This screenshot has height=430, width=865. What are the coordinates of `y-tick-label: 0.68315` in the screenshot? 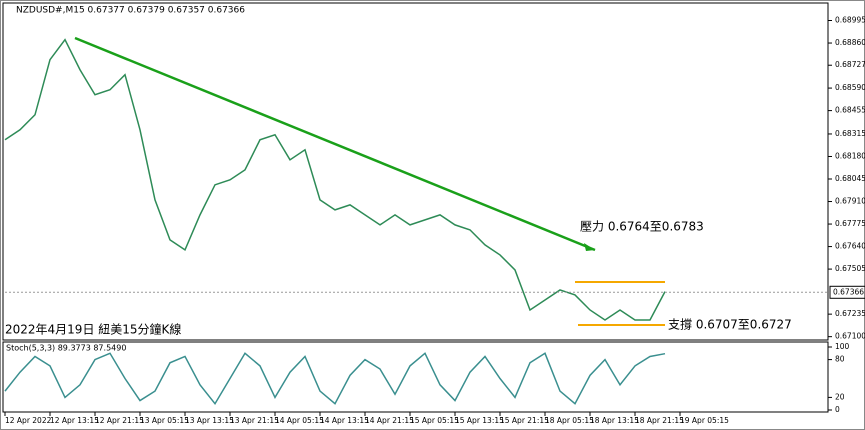 It's located at (850, 133).